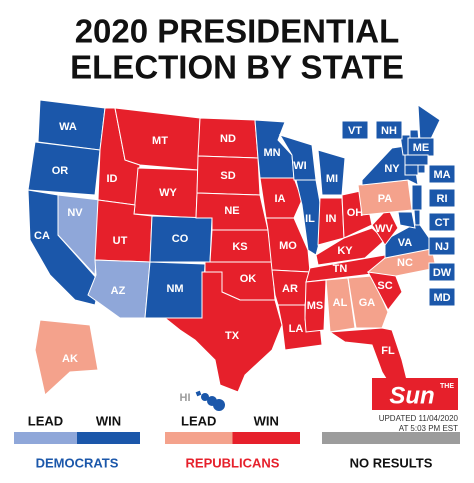  I want to click on state-label: MS, so click(315, 306).